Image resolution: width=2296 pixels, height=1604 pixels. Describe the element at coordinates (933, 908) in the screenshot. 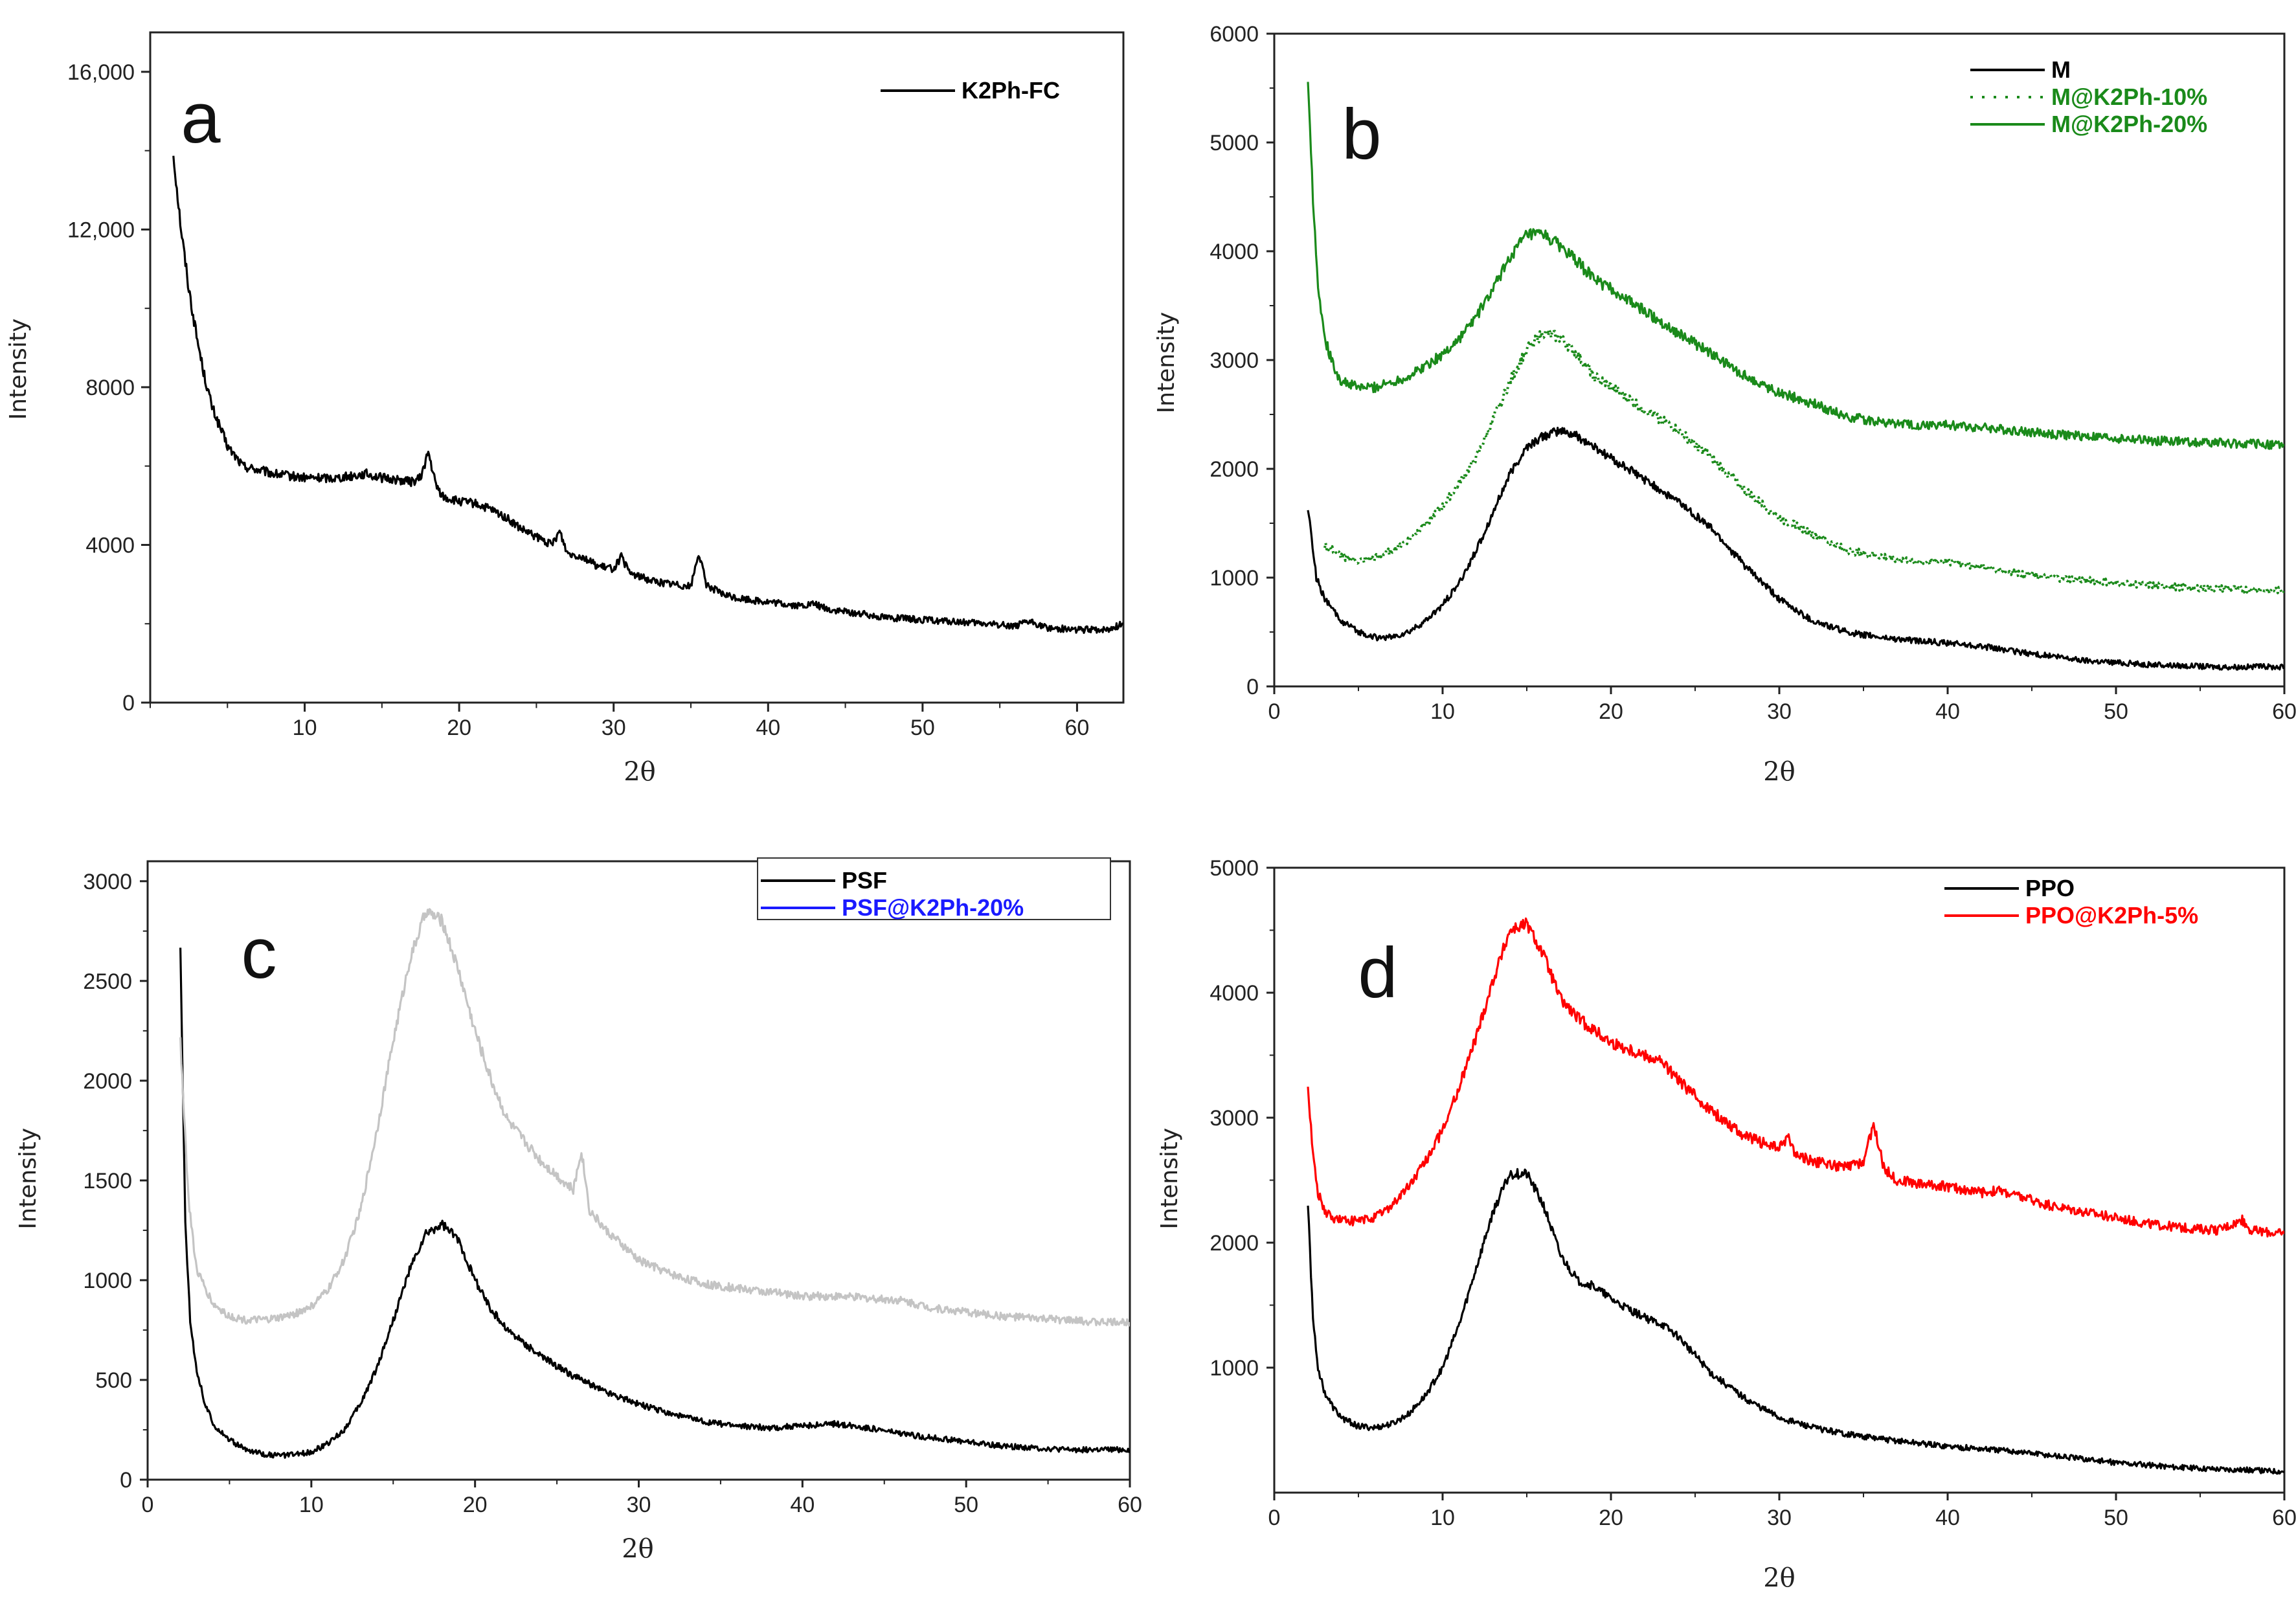

I see `legend-label: PSF@K2Ph-20%` at that location.